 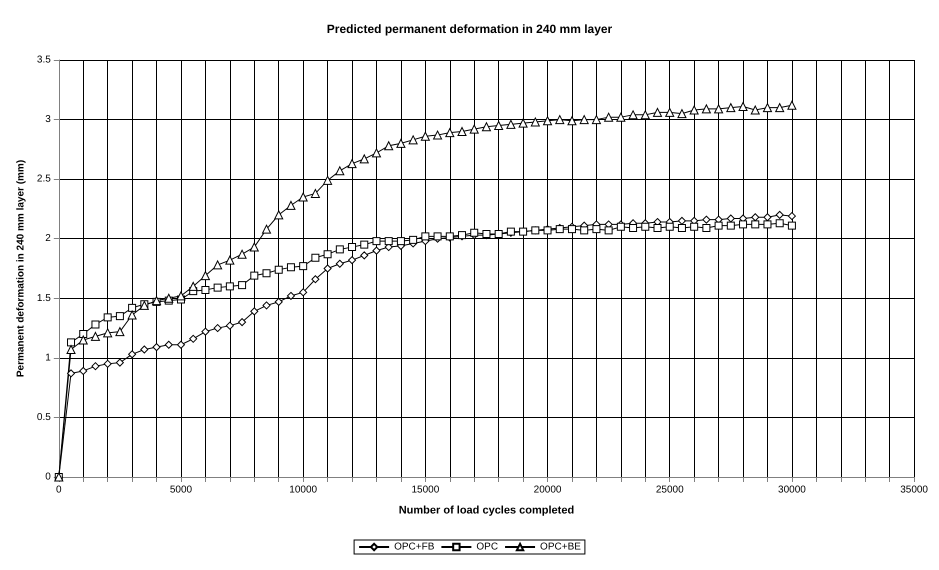 What do you see at coordinates (181, 490) in the screenshot?
I see `x-tick-label: 5000` at bounding box center [181, 490].